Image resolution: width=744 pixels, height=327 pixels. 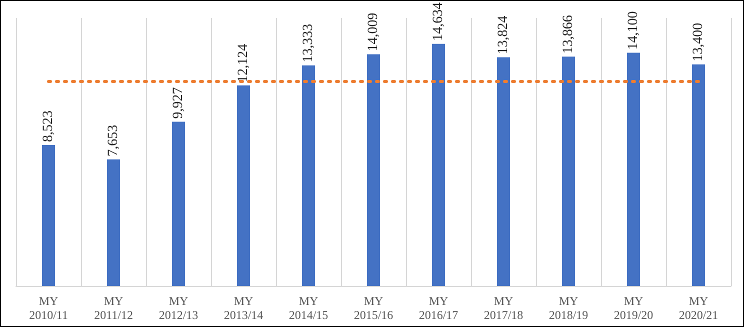 What do you see at coordinates (178, 103) in the screenshot?
I see `data-label: 9,927` at bounding box center [178, 103].